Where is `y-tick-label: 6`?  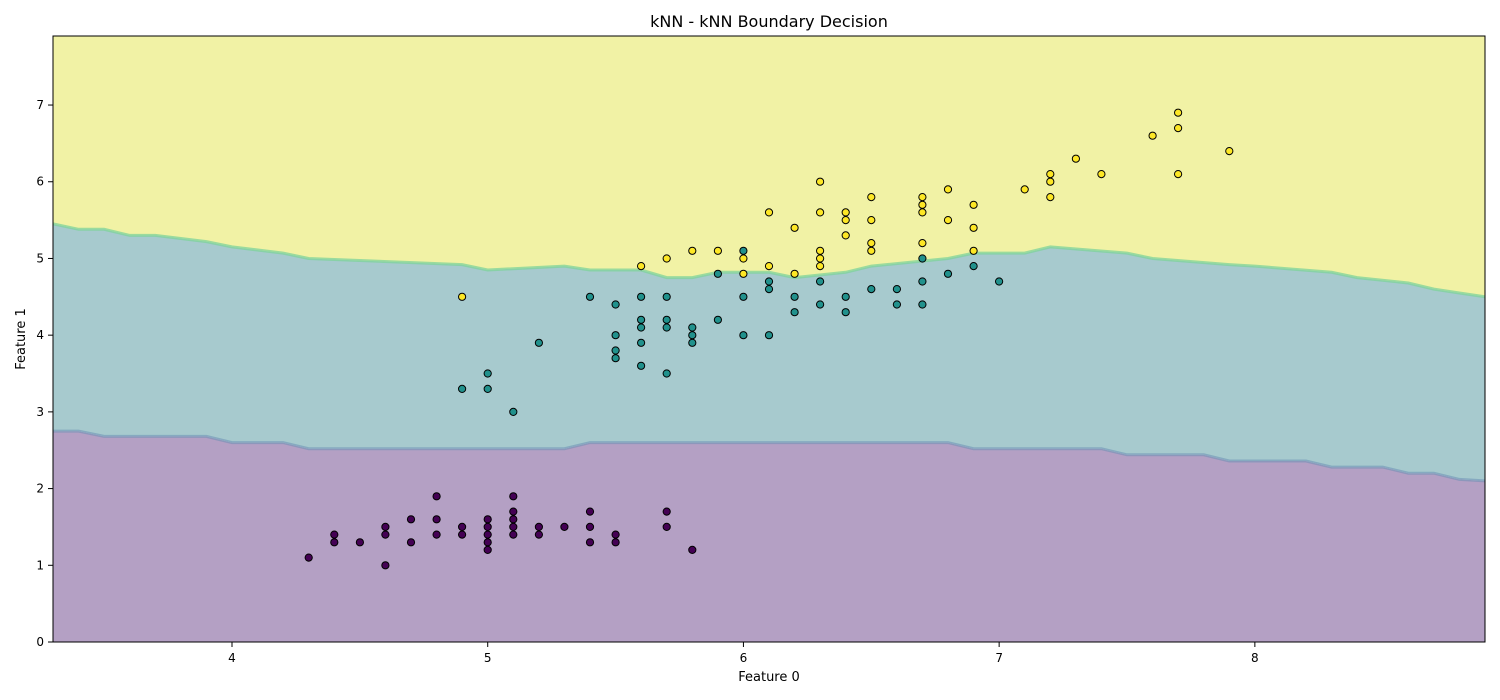
y-tick-label: 6 is located at coordinates (40, 182).